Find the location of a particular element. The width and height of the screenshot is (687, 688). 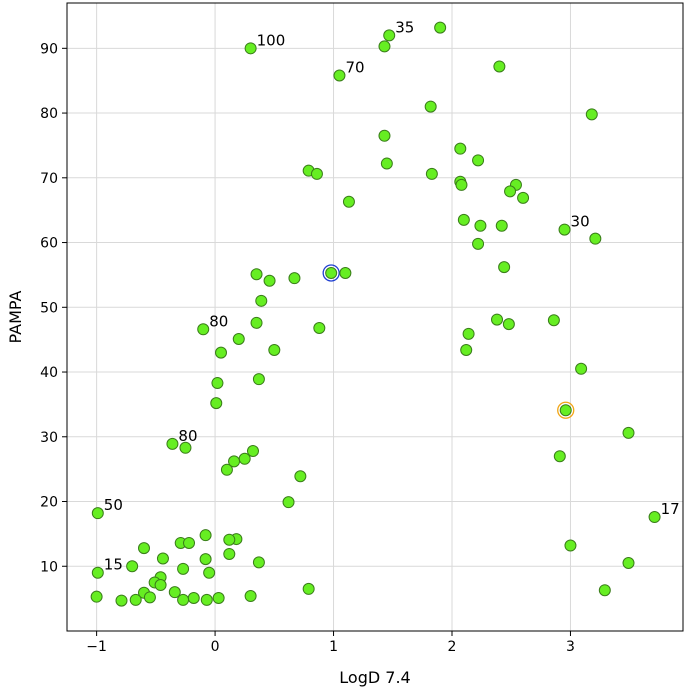

point-label: 15 is located at coordinates (113, 565).